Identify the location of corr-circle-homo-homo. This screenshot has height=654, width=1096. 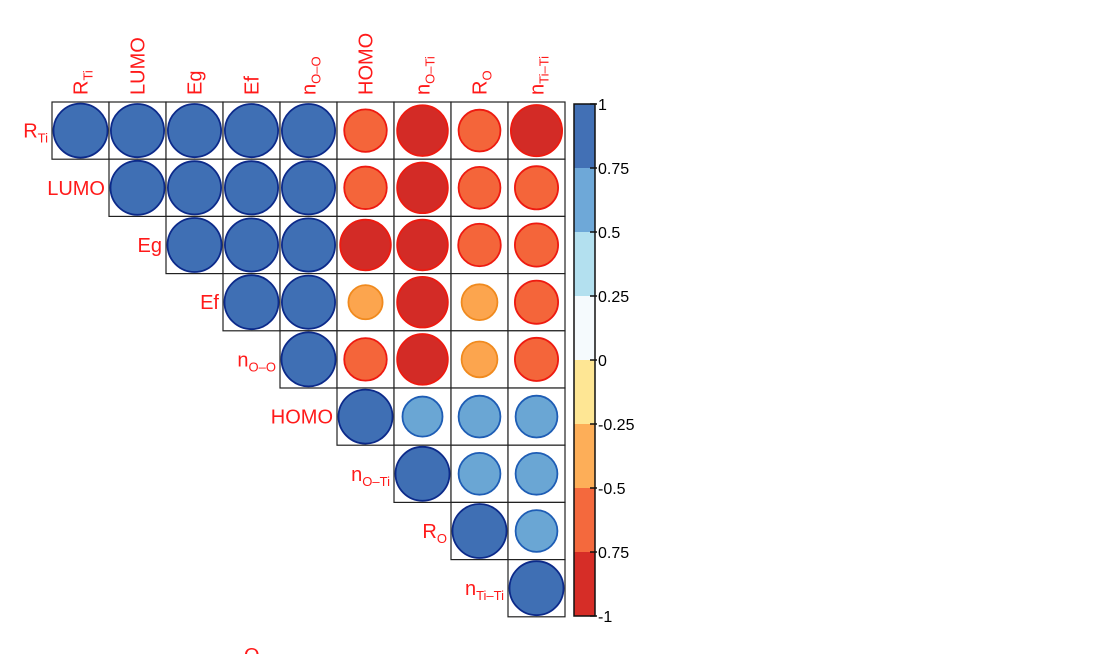
(365, 416).